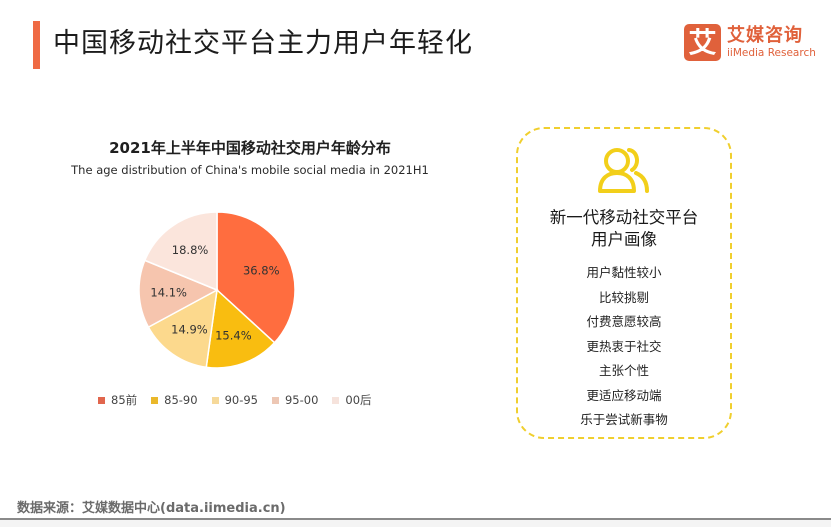  Describe the element at coordinates (36, 45) in the screenshot. I see `title-accent-bar` at that location.